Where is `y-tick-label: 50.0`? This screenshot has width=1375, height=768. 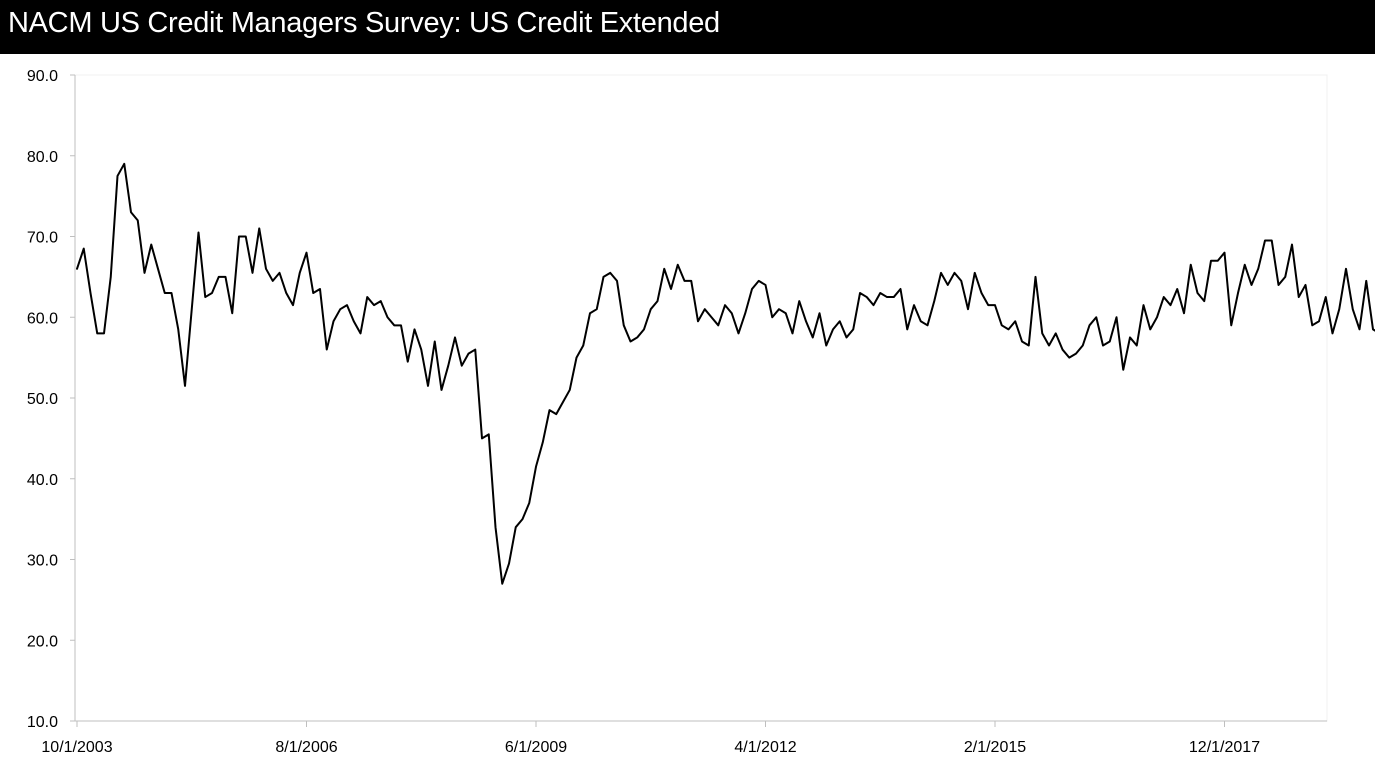
y-tick-label: 50.0 is located at coordinates (42, 399).